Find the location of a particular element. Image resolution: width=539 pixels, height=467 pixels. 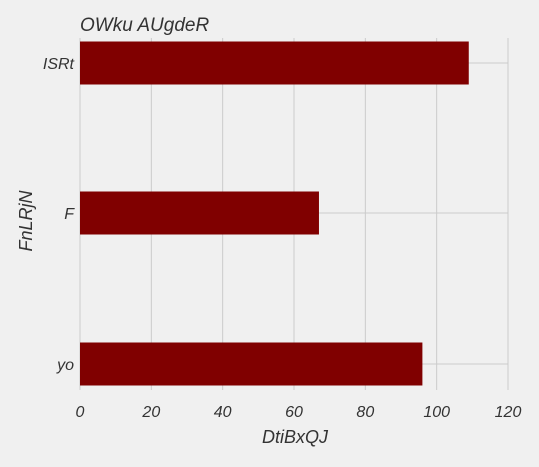

x-axis-label: DtiBxQJ is located at coordinates (295, 437).